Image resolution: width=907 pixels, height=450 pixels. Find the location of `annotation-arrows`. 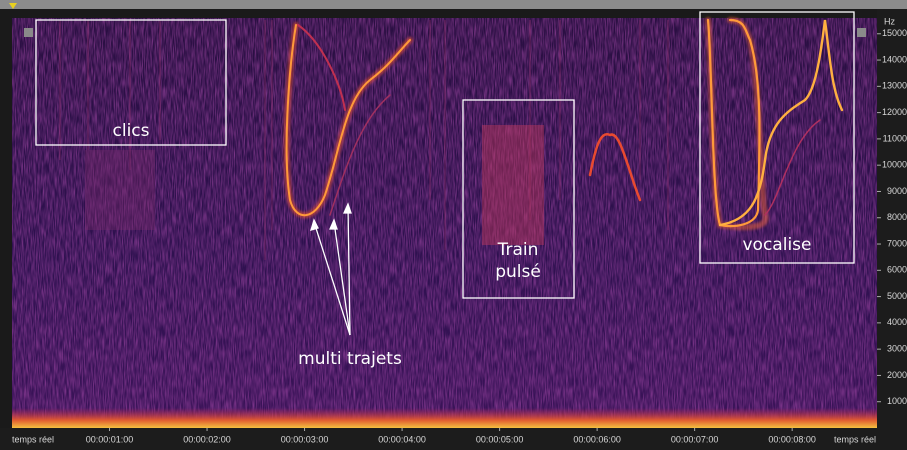

annotation-arrows is located at coordinates (331, 269).